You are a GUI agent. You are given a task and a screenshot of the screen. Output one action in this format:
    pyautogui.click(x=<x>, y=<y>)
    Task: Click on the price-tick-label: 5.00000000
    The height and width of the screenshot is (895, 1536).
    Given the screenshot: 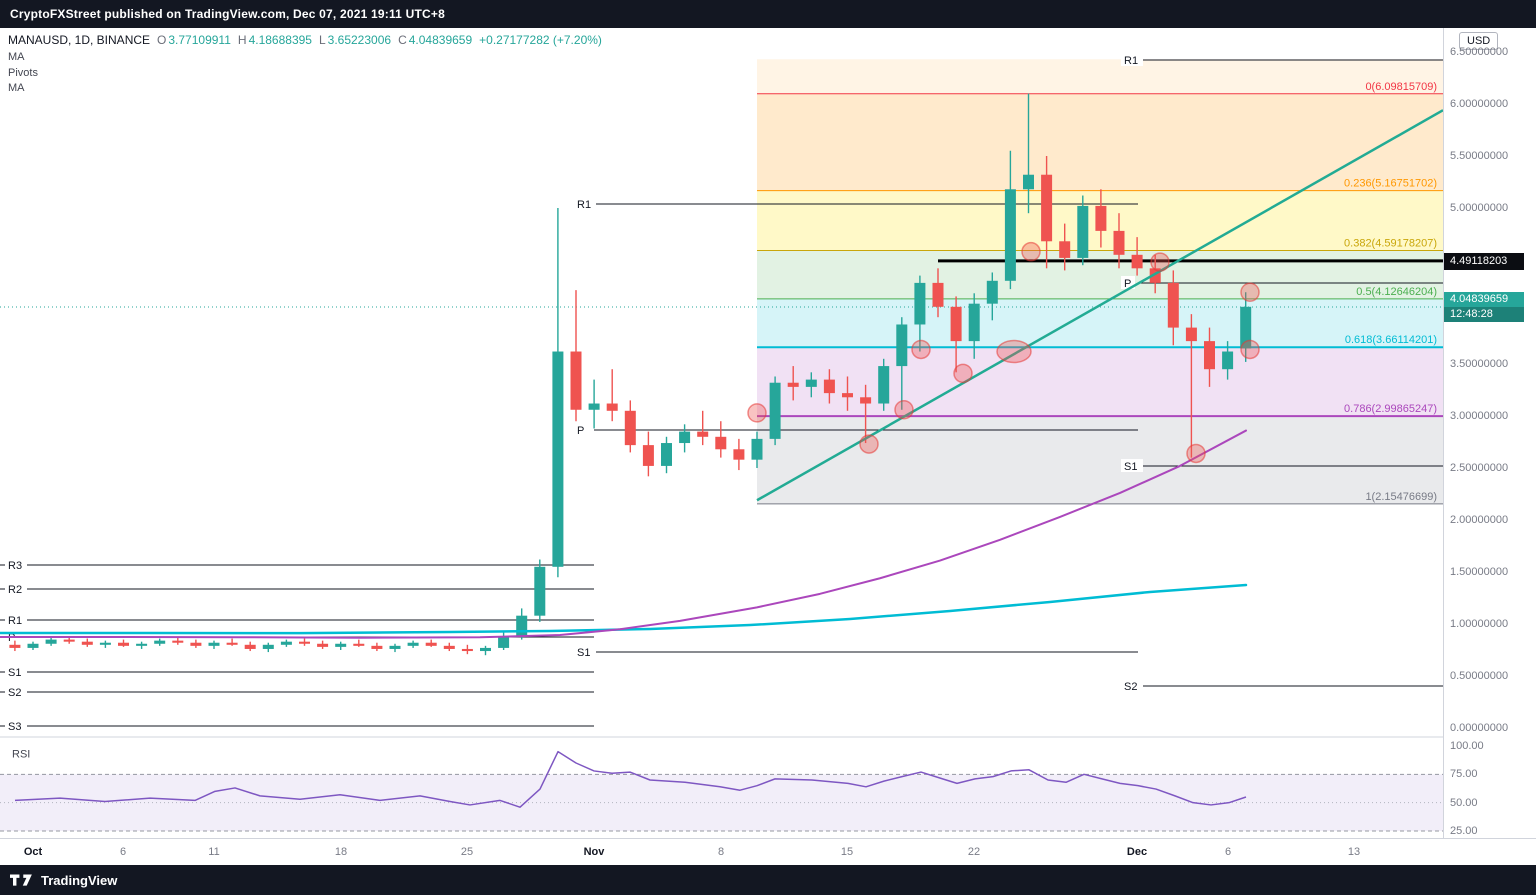 What is the action you would take?
    pyautogui.click(x=1479, y=208)
    